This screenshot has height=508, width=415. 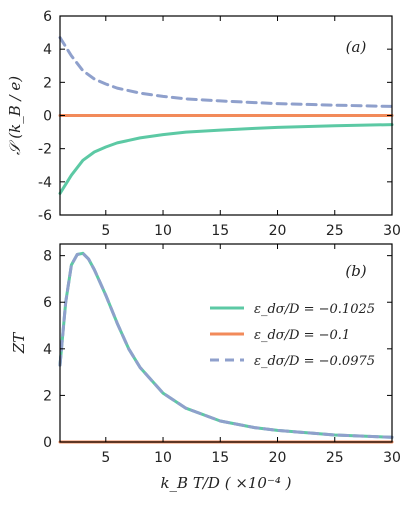 I want to click on panel-b-ytick-label: 2, so click(x=47, y=396).